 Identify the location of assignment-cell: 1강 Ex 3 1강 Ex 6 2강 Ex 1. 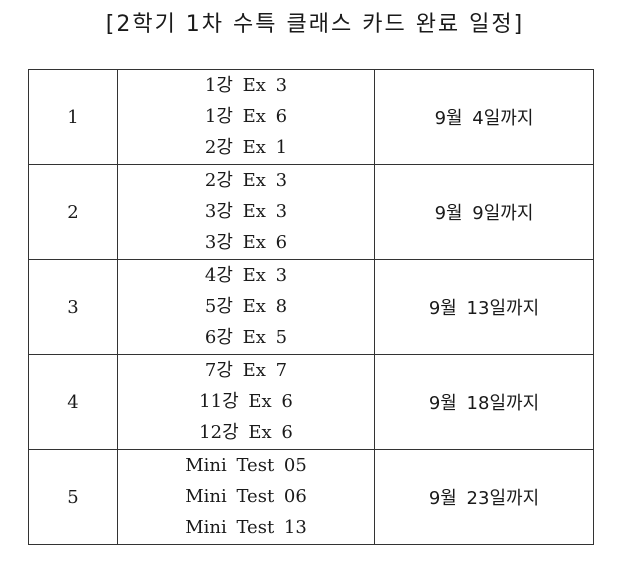
(246, 117).